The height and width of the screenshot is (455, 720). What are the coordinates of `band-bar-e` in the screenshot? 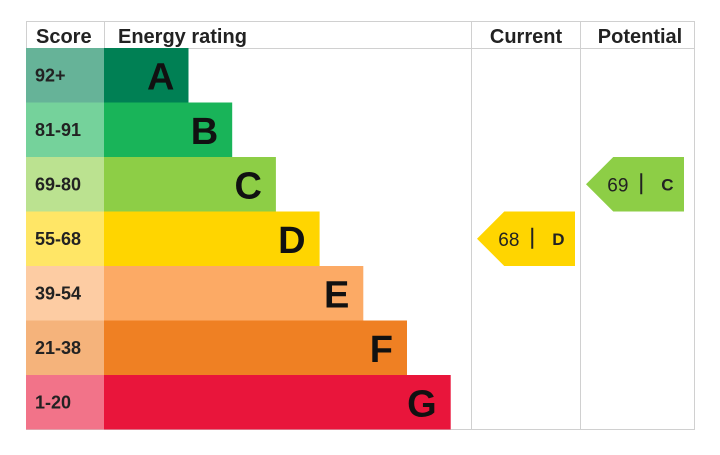 It's located at (234, 293).